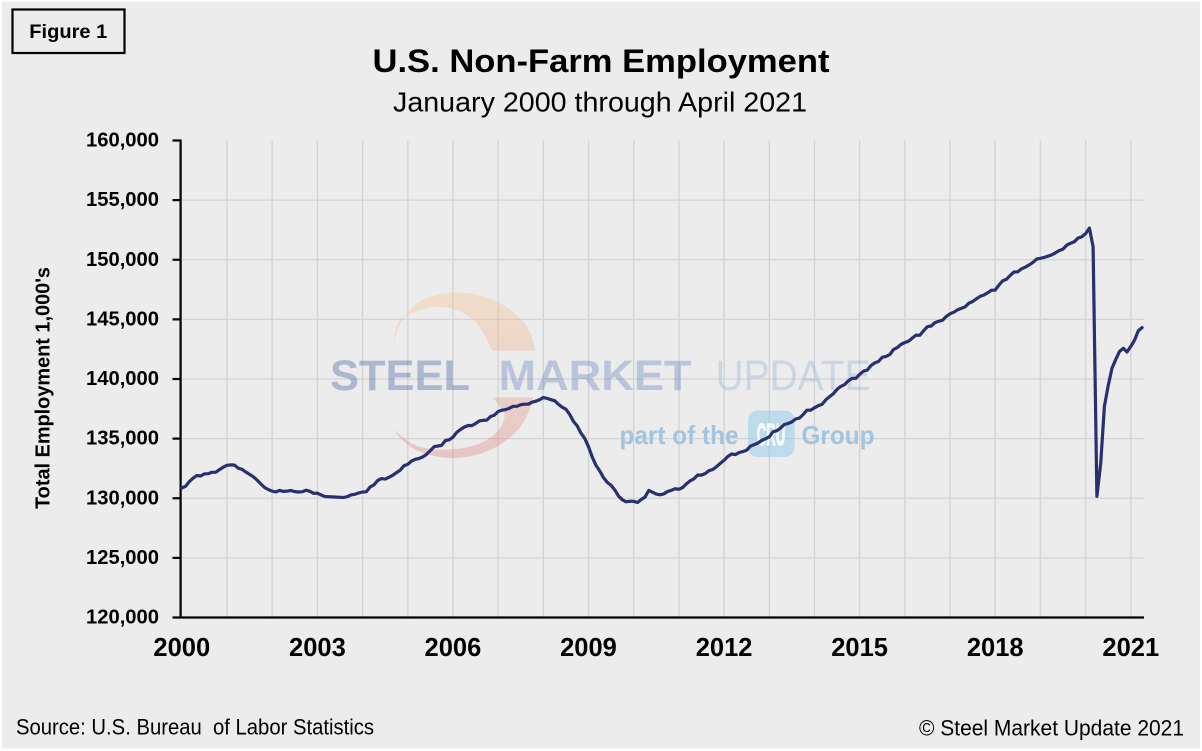 This screenshot has width=1202, height=751. I want to click on svg-text: 2012, so click(724, 648).